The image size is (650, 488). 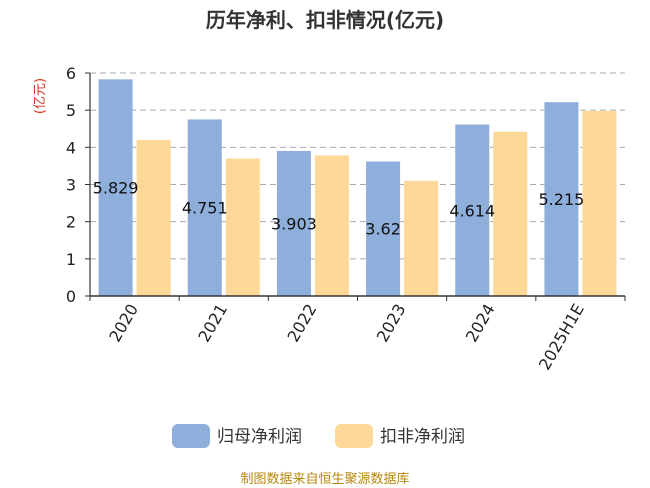 I want to click on data-label: 4.614, so click(x=472, y=210).